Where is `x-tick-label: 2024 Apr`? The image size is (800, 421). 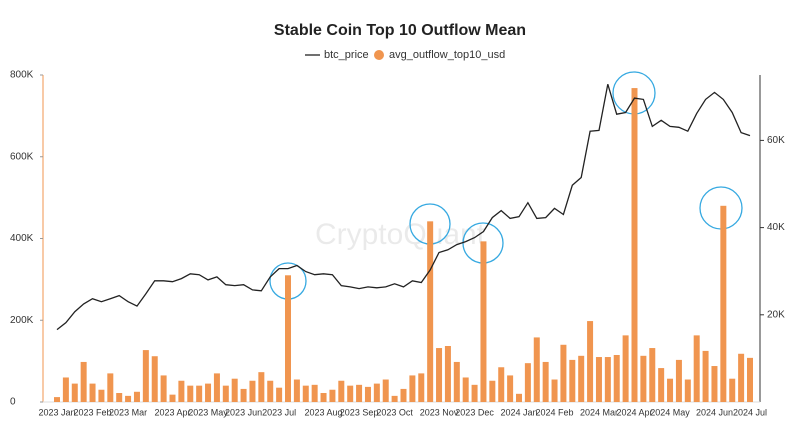
x-tick-label: 2024 Apr is located at coordinates (634, 412).